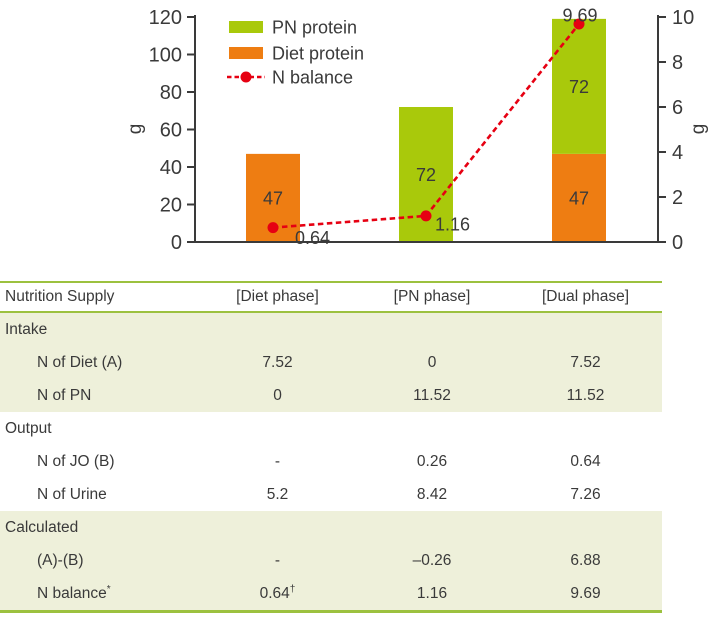  What do you see at coordinates (74, 592) in the screenshot?
I see `row-label: N balance*` at bounding box center [74, 592].